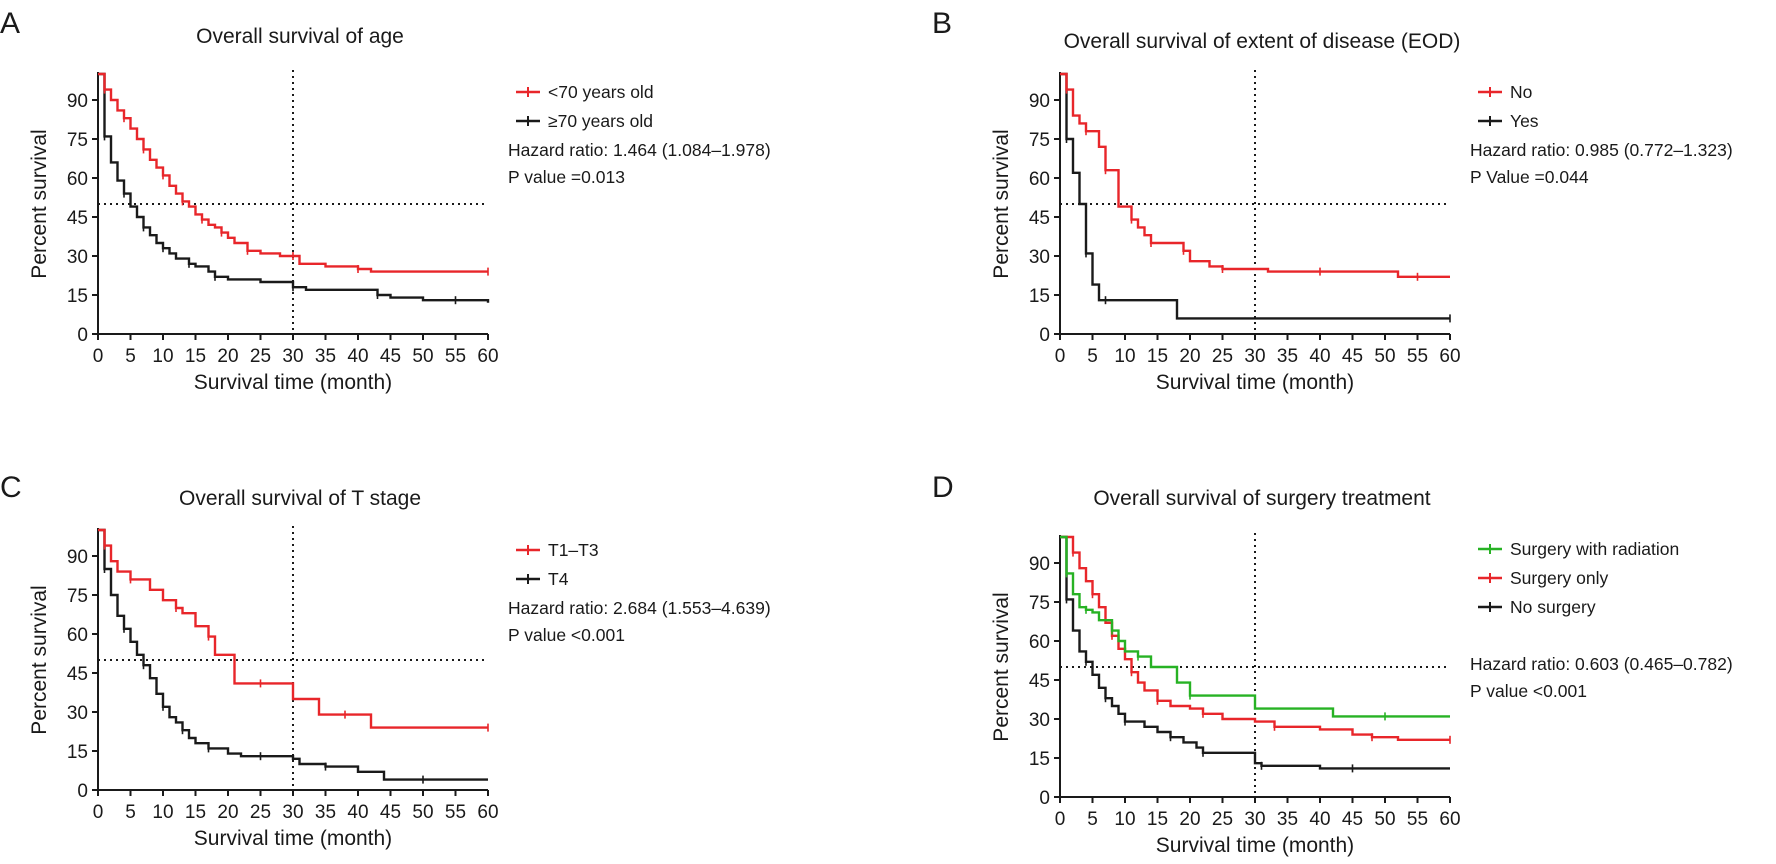  Describe the element at coordinates (573, 550) in the screenshot. I see `legend-label: T1–T3` at that location.